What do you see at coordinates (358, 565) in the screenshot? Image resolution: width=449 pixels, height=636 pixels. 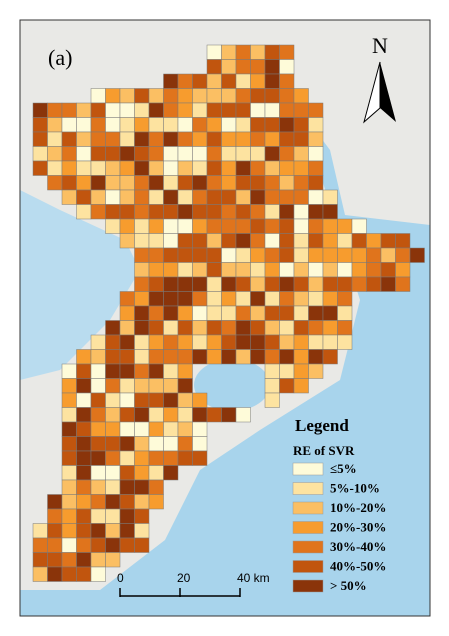 I see `legend-label: 40%-50%` at bounding box center [358, 565].